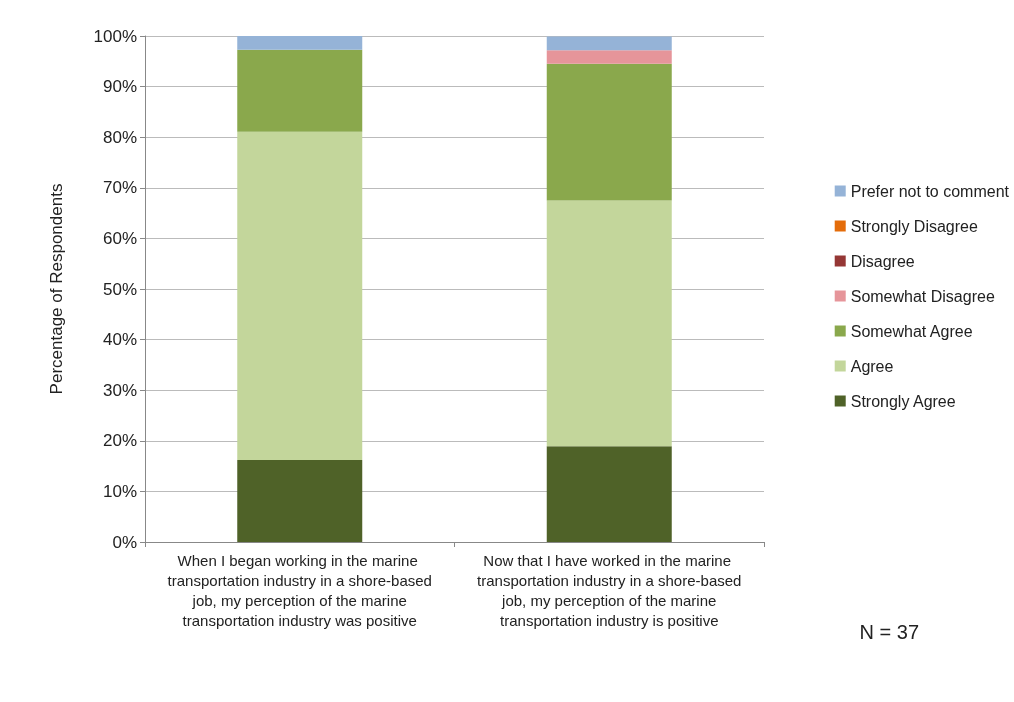  I want to click on x-tick-label: When I began working in the marine transportation industry in a shore-based job, my perception of the marine transportation industry was positive, so click(299, 590).